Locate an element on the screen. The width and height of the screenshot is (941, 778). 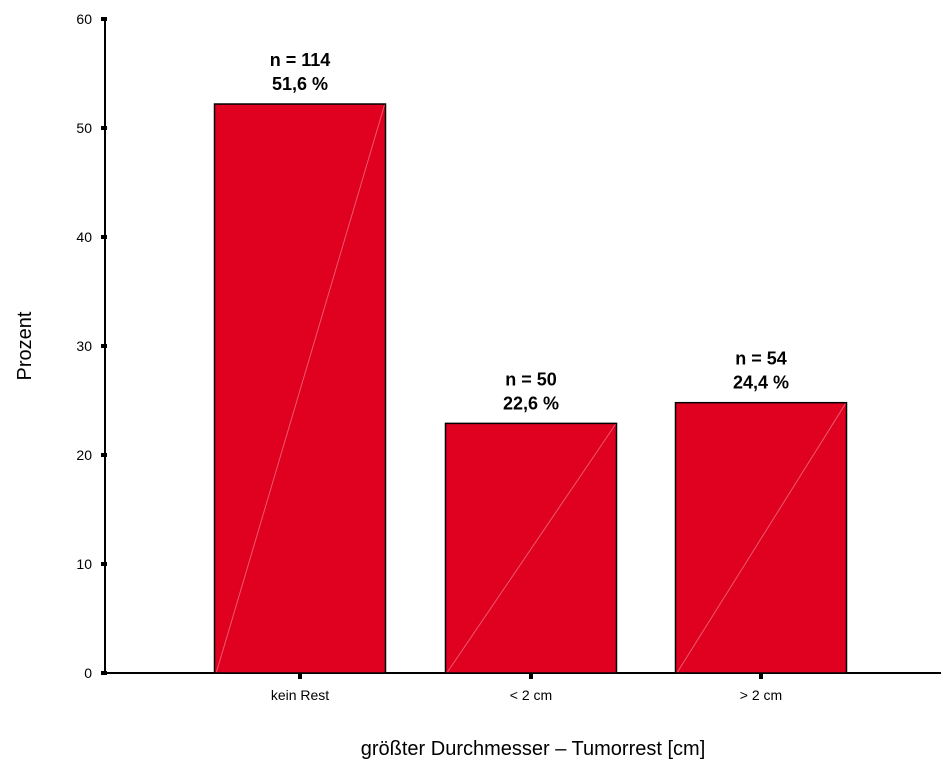
x-tick-label: > 2 cm is located at coordinates (761, 695).